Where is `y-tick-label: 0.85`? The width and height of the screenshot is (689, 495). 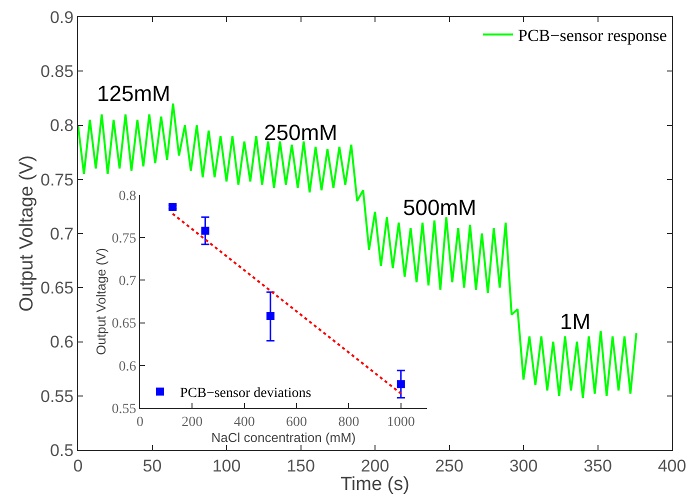 y-tick-label: 0.85 is located at coordinates (57, 72).